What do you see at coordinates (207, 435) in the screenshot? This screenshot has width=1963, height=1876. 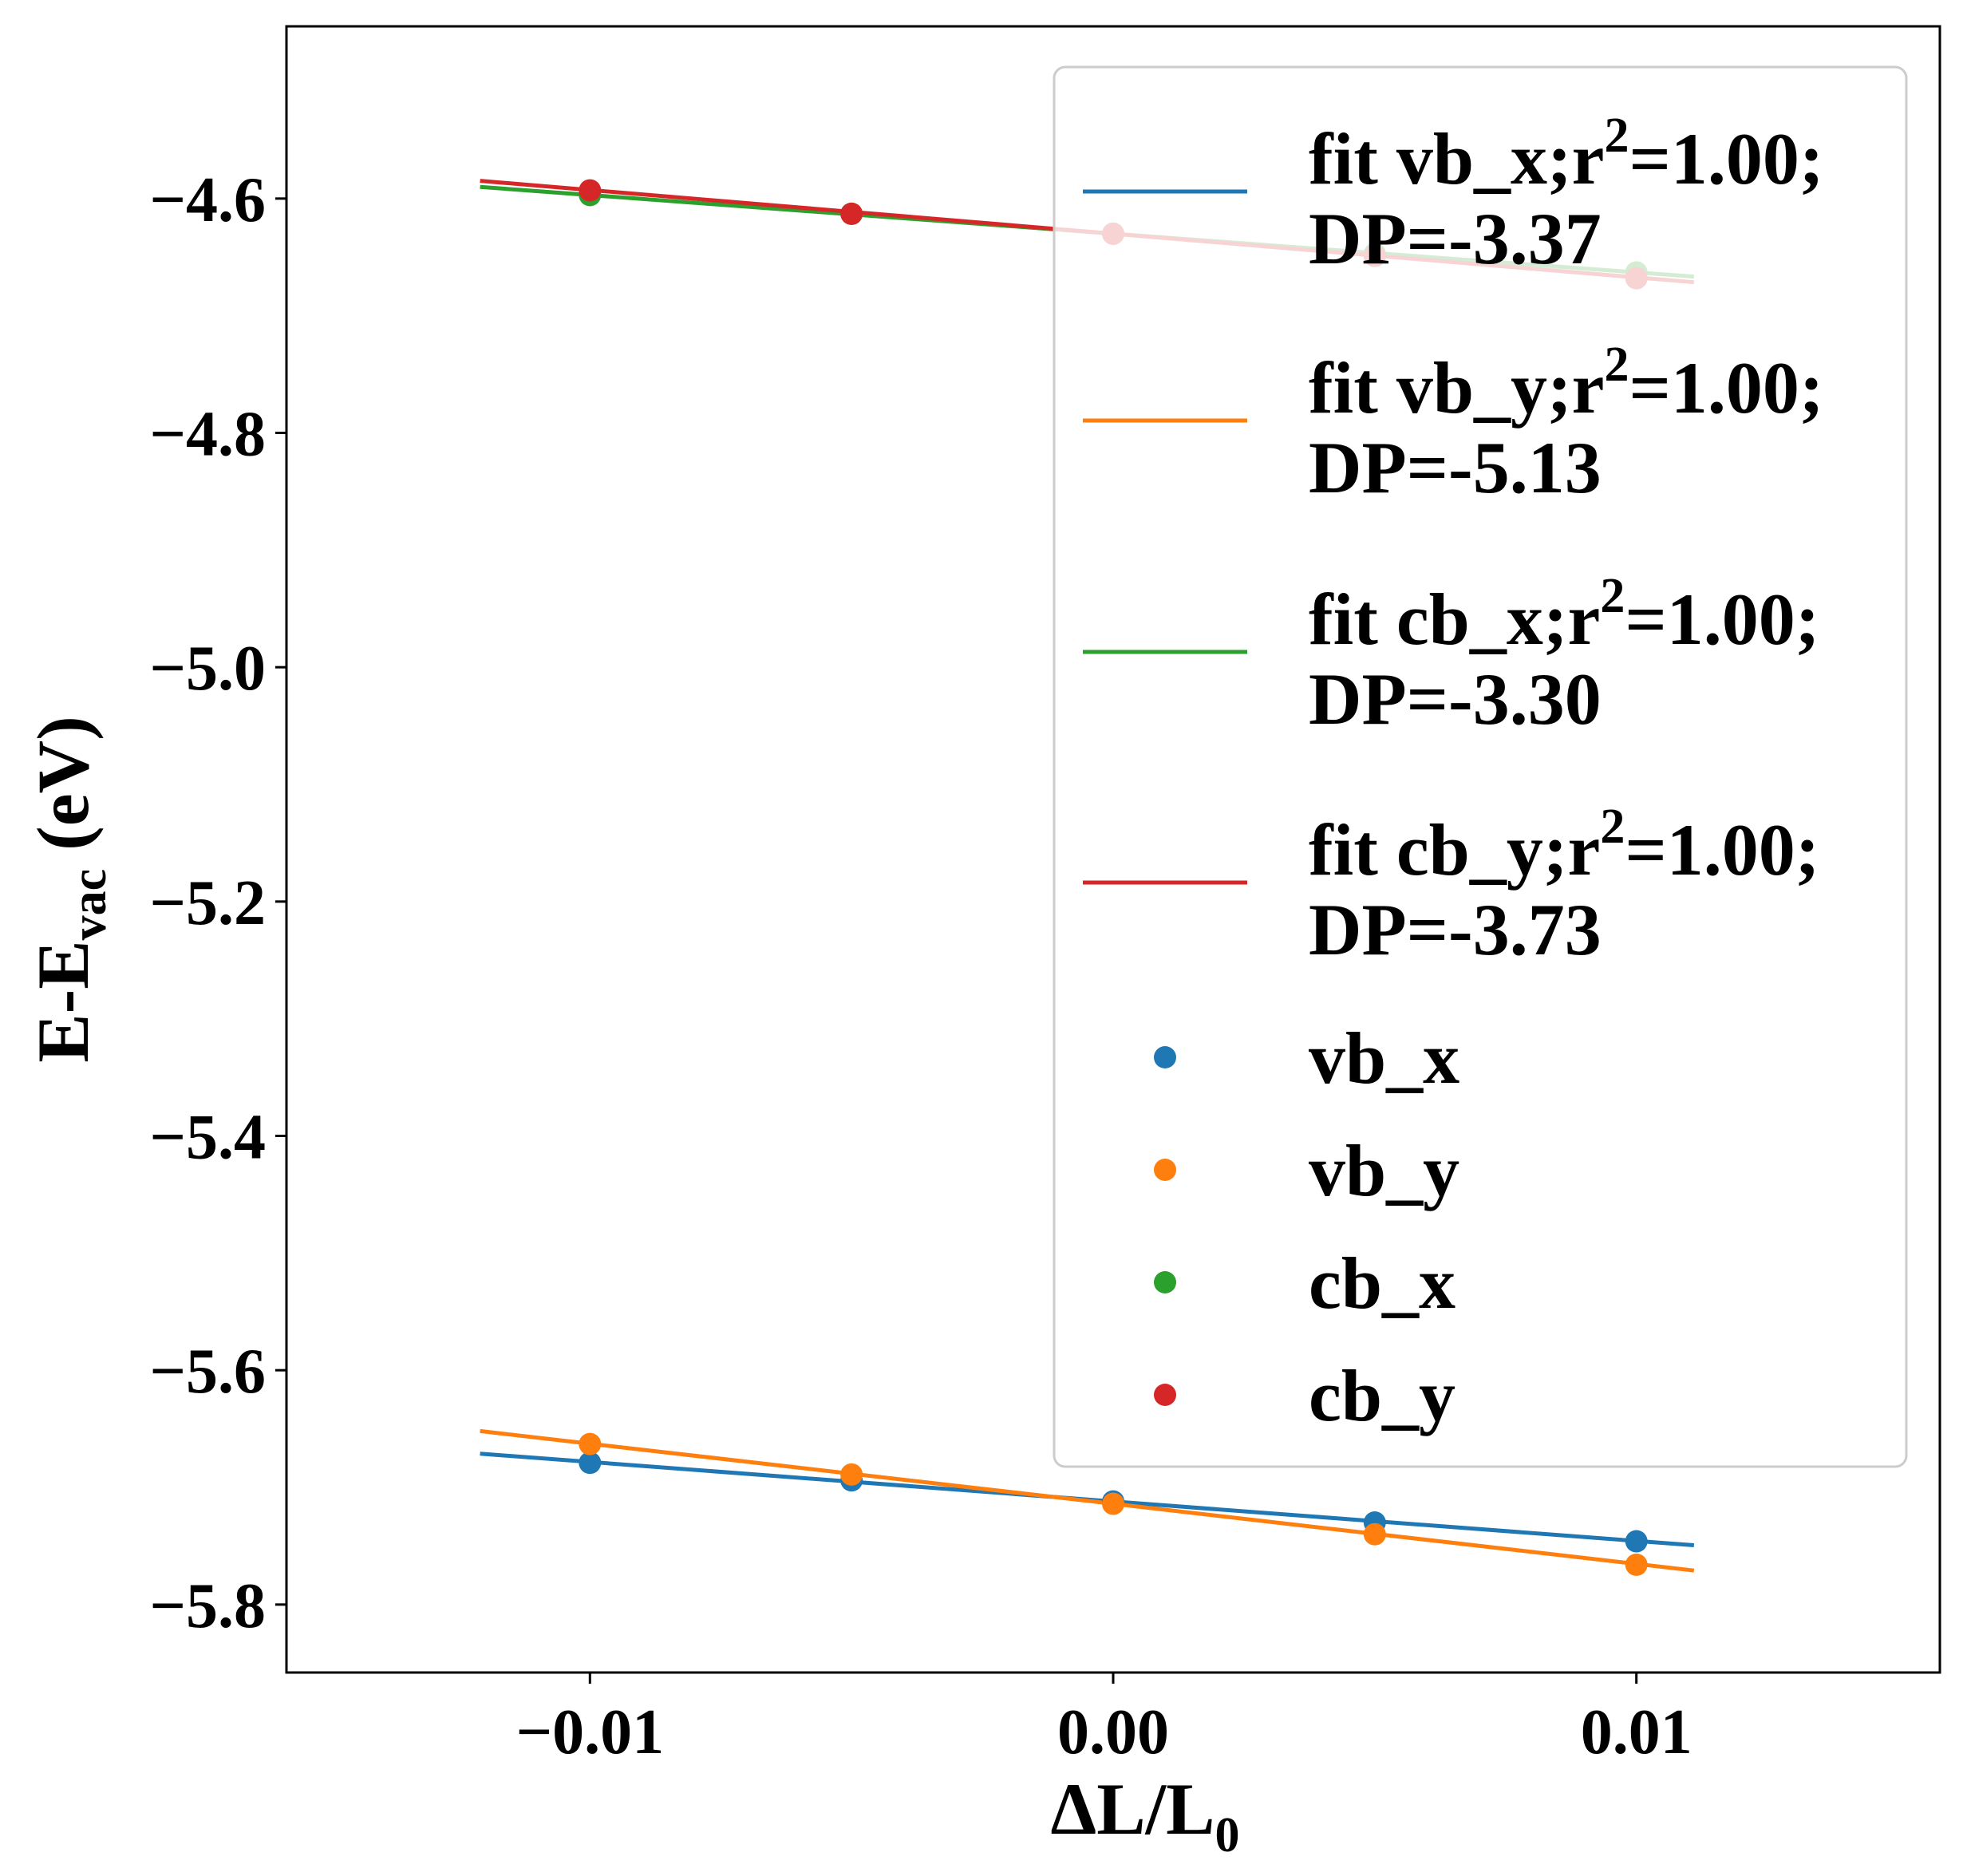 I see `y-tick-label-1: −4.8` at bounding box center [207, 435].